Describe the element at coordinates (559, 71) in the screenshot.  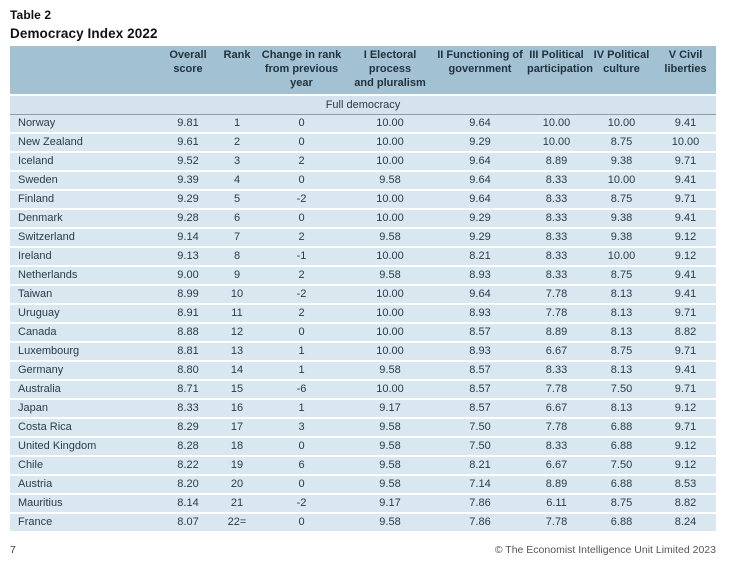
I see `column-header-political-participation: III Political participation` at that location.